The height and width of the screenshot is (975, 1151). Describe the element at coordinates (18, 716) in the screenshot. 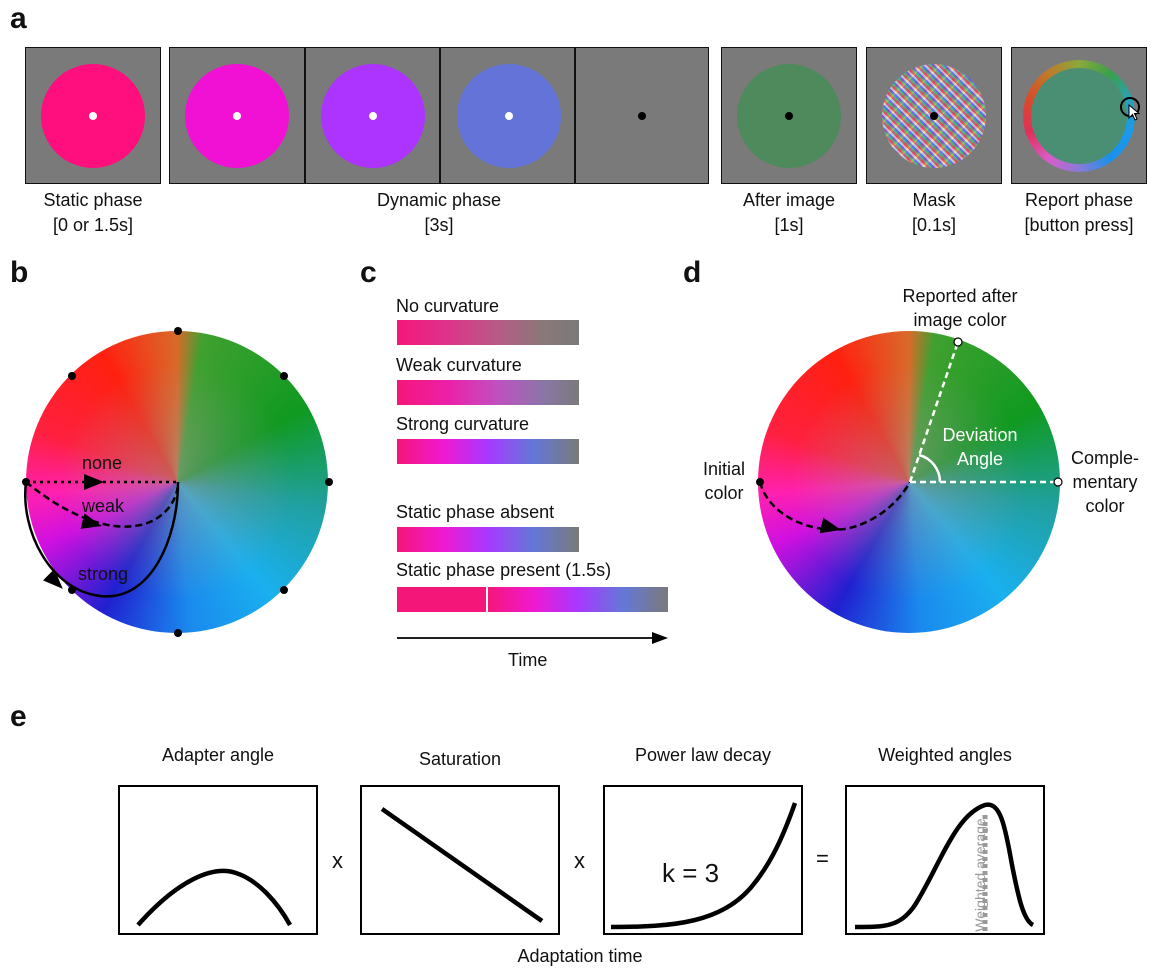

I see `panel-label-e: e` at that location.